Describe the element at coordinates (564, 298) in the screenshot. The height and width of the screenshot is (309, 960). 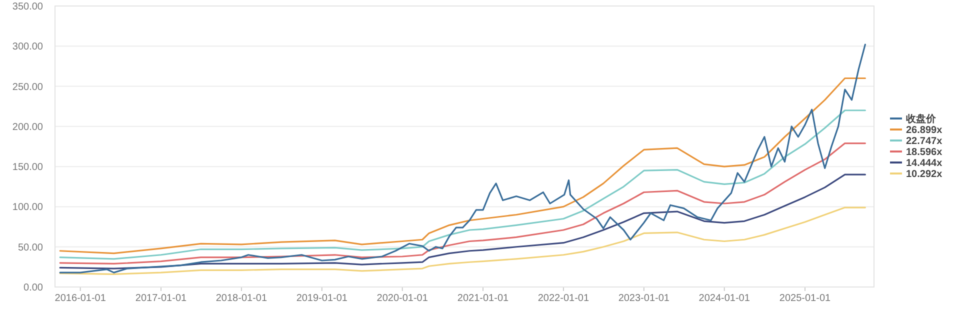
I see `x-tick-label: 2022-01-01` at that location.